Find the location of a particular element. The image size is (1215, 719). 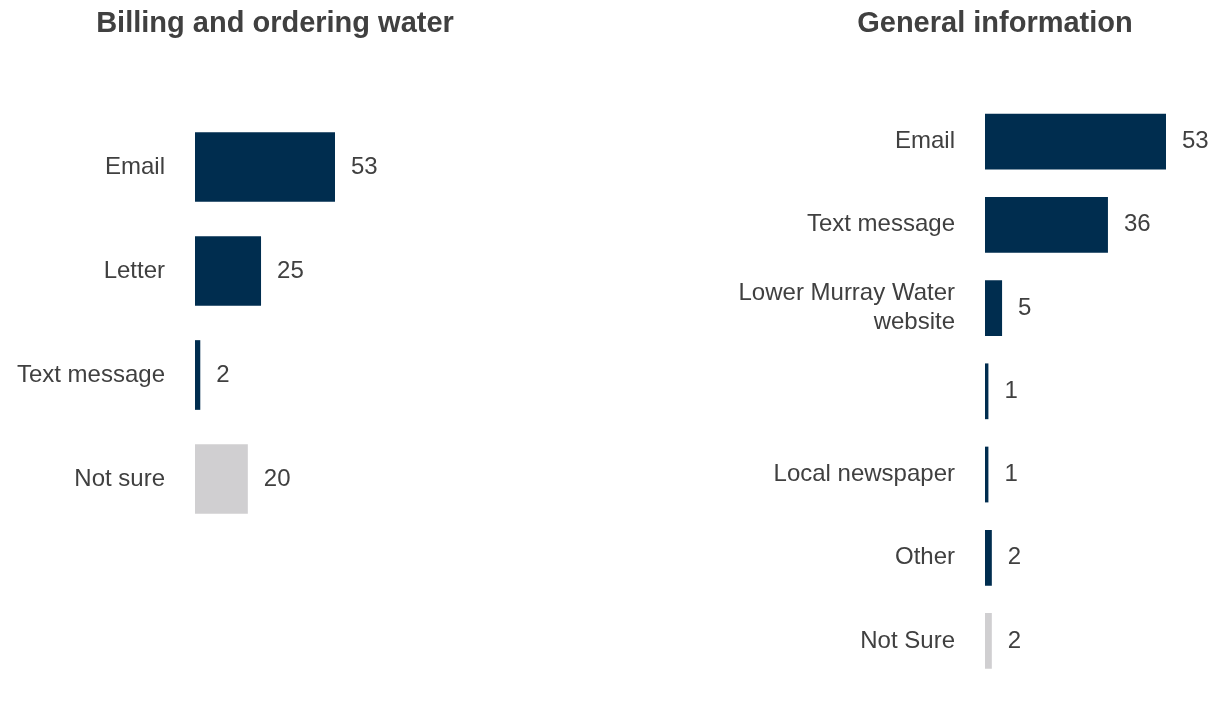

data-label: 5 is located at coordinates (1025, 306).